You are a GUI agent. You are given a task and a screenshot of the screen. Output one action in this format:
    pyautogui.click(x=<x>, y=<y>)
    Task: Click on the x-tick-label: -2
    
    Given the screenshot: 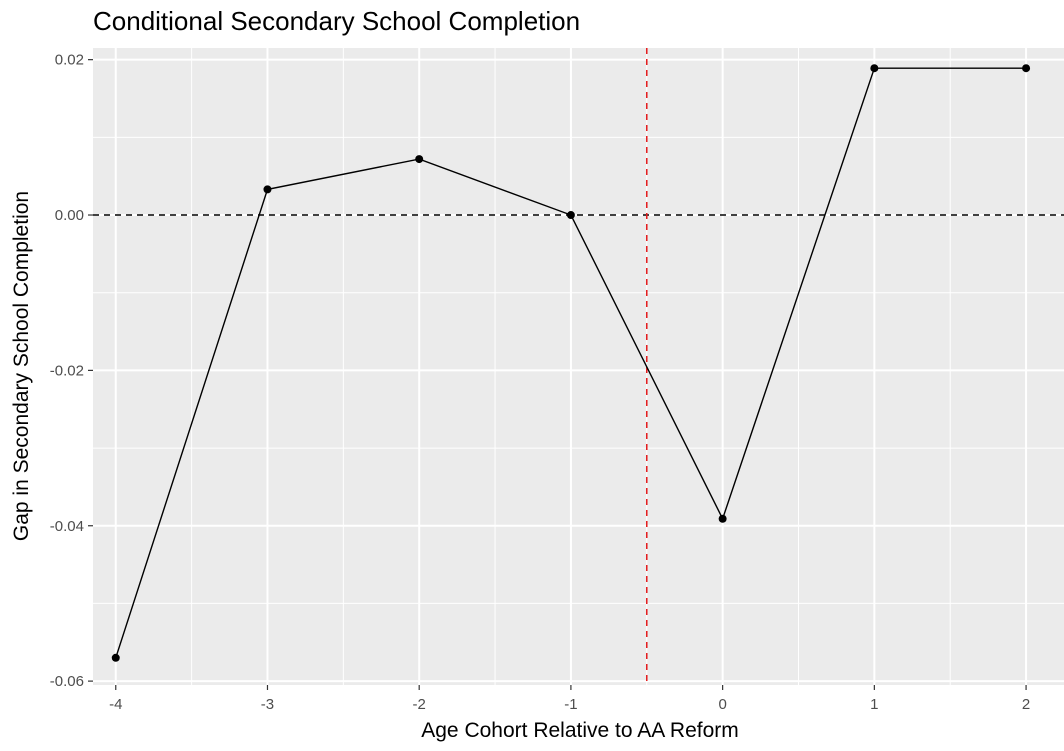 What is the action you would take?
    pyautogui.click(x=419, y=704)
    